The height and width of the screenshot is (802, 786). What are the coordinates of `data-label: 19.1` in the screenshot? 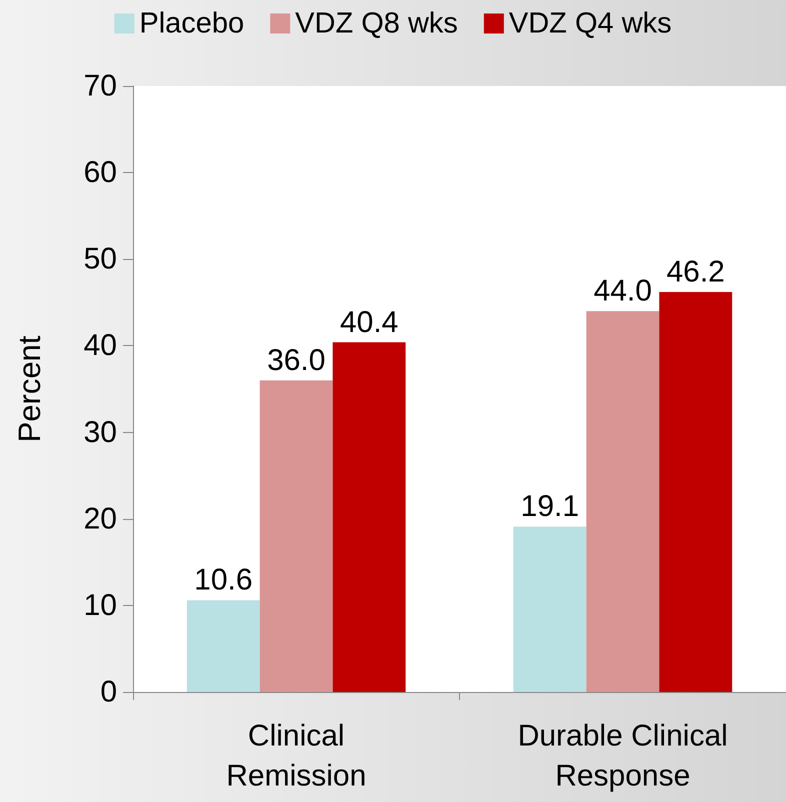 It's located at (550, 507).